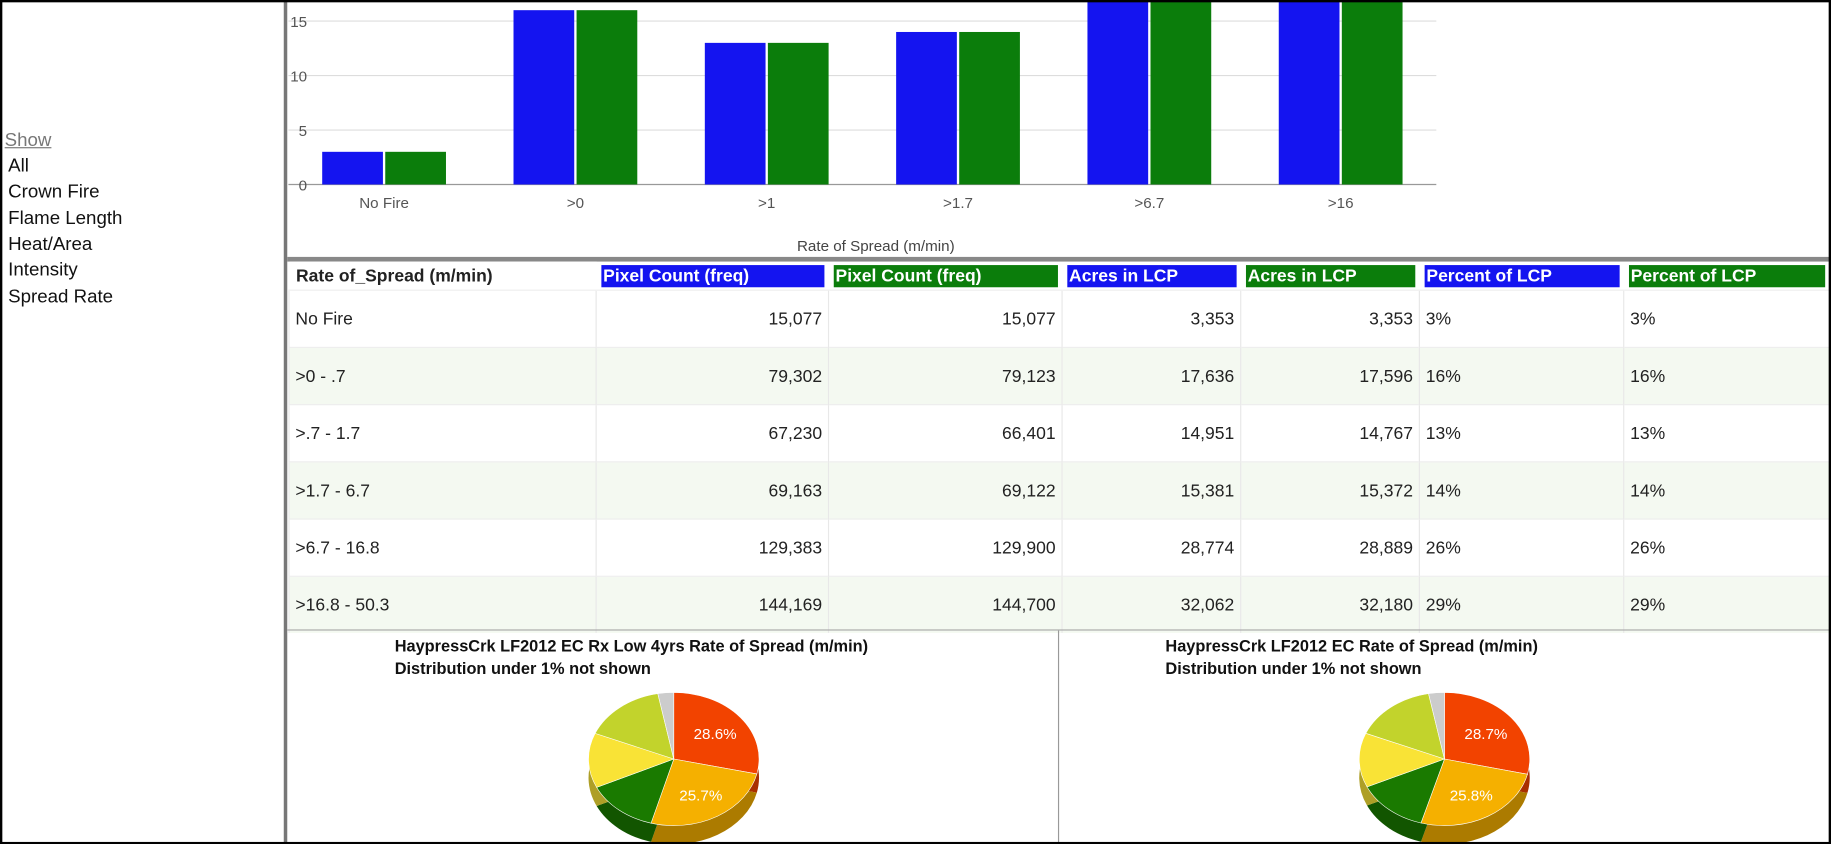  Describe the element at coordinates (298, 22) in the screenshot. I see `y-tick-label: 15` at that location.